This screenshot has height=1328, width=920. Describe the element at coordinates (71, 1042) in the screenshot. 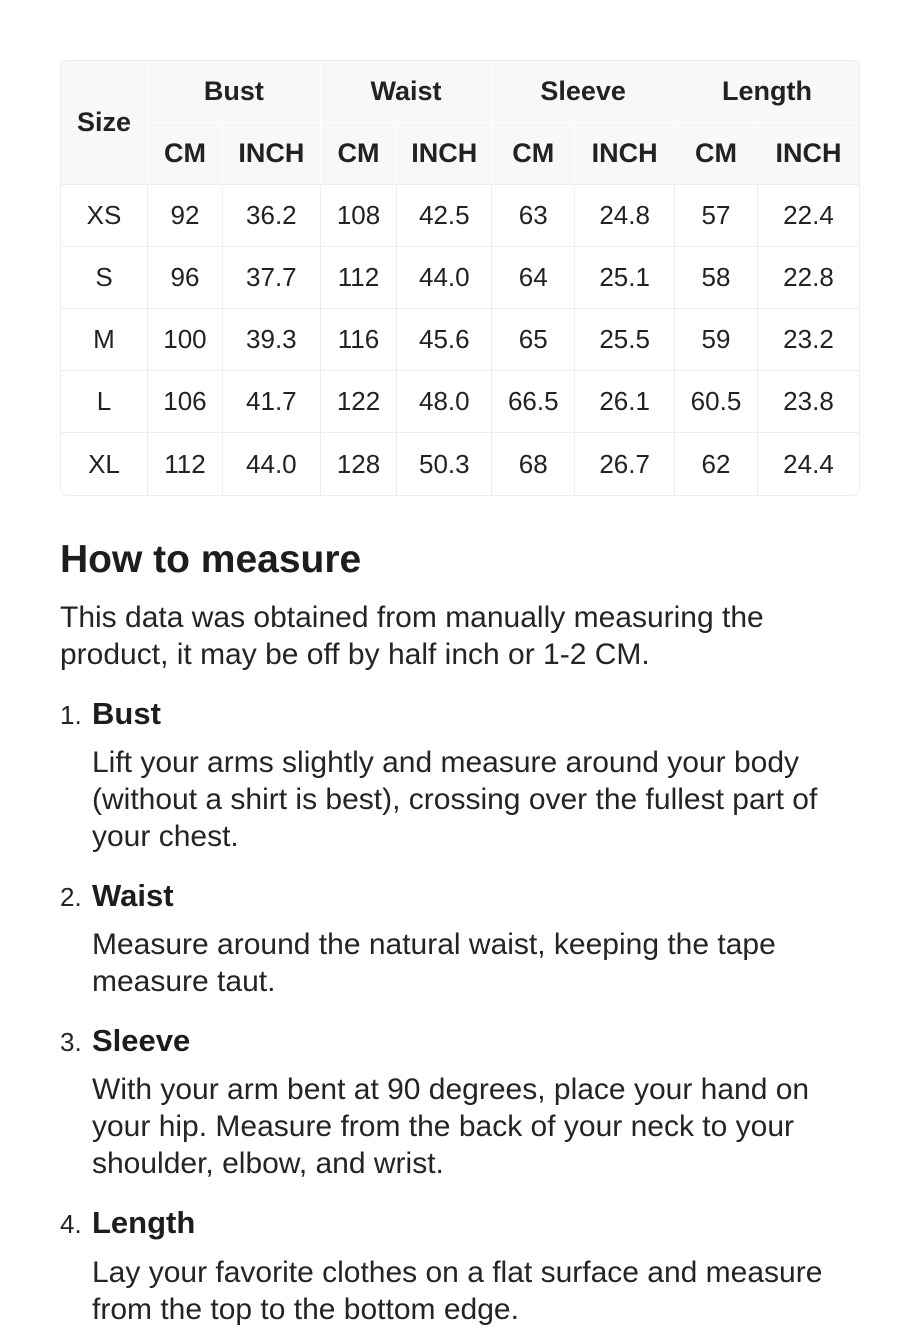

I see `step-number: 3.` at that location.